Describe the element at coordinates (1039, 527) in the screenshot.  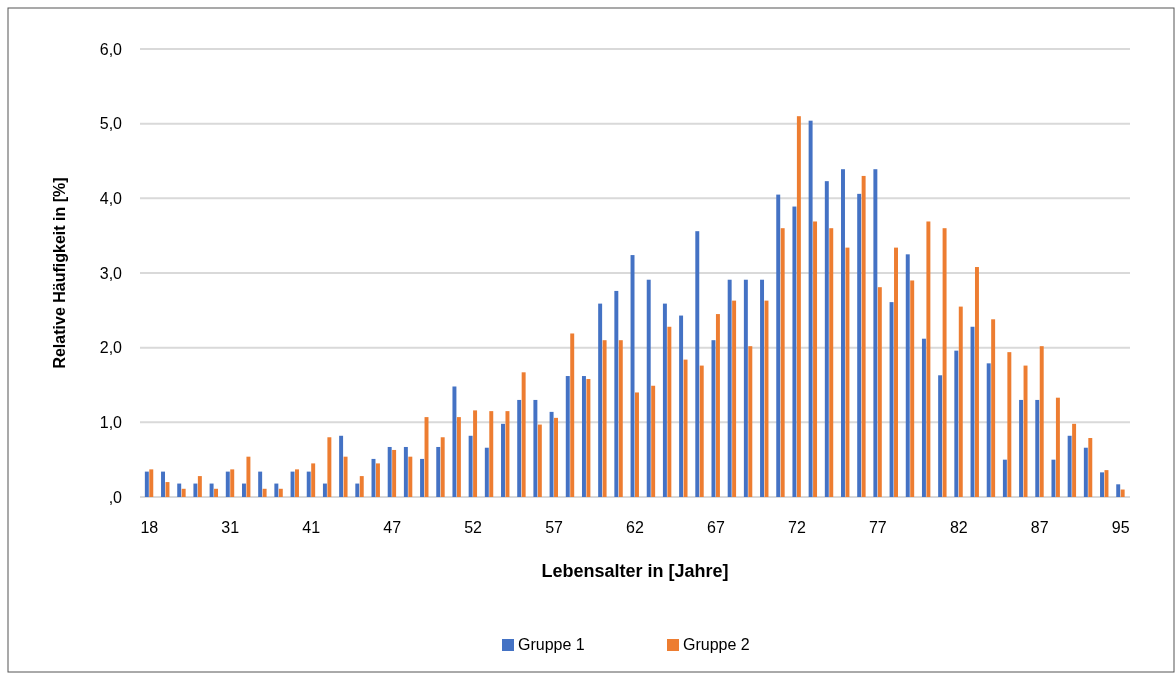
I see `x-tick-label: 87` at that location.